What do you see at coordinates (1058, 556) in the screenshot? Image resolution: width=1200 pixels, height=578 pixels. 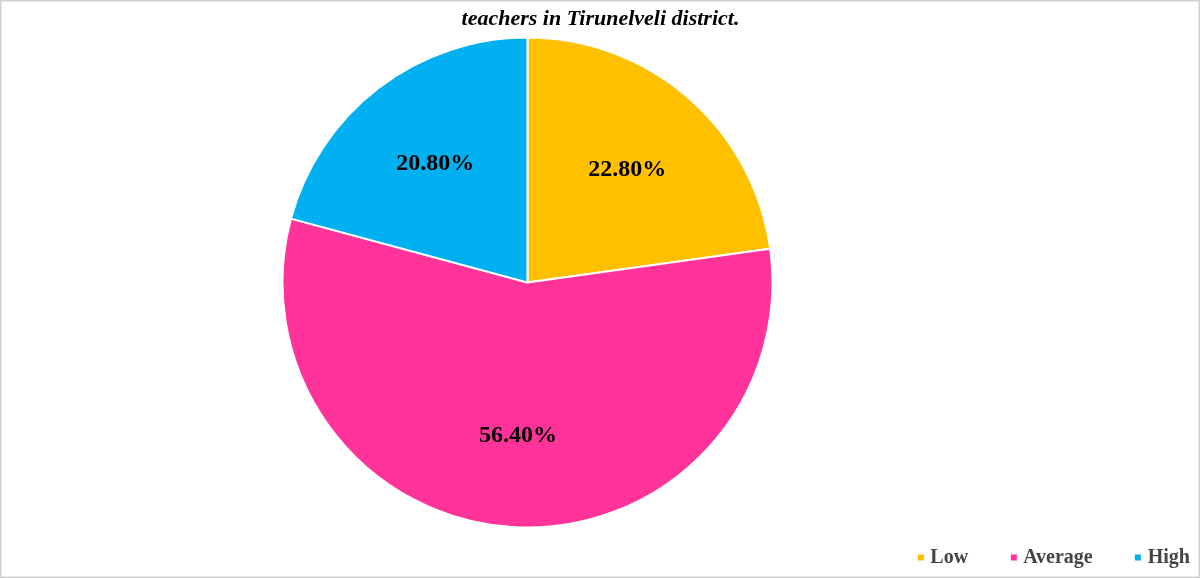 I see `legend-label: Average` at bounding box center [1058, 556].